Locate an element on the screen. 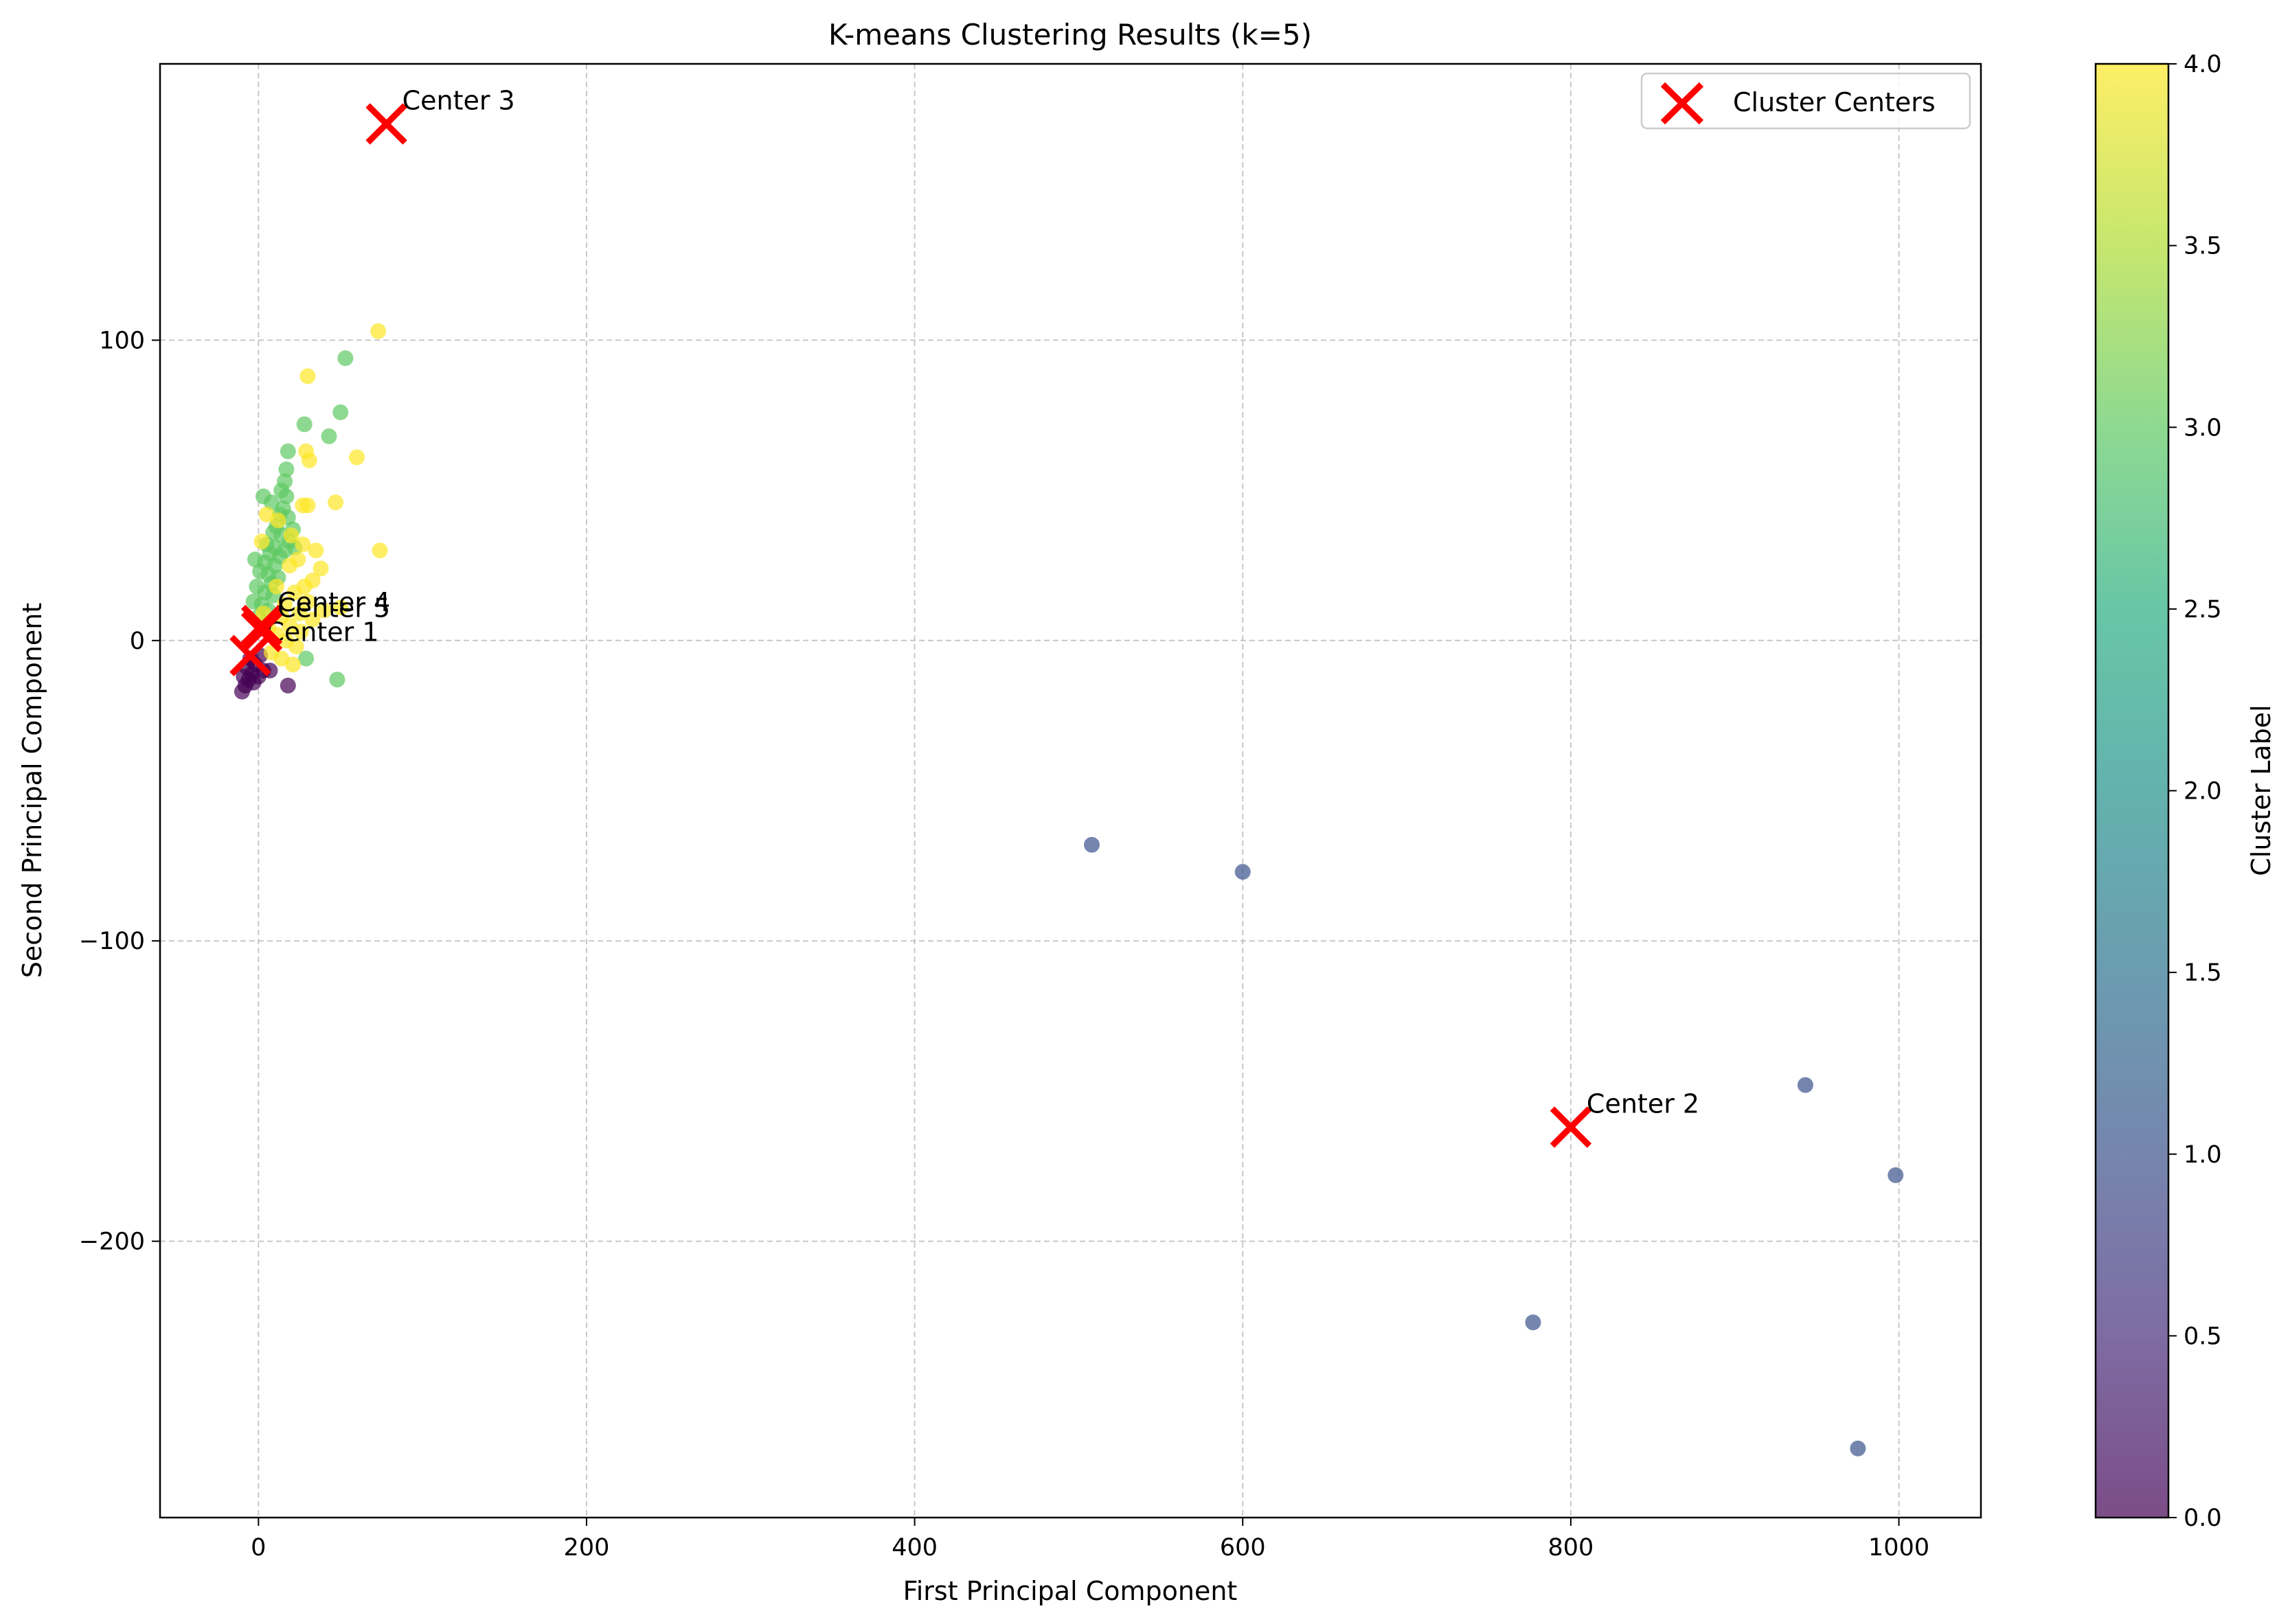 The width and height of the screenshot is (2290, 1624). legend-label: Cluster Centers is located at coordinates (1835, 102).